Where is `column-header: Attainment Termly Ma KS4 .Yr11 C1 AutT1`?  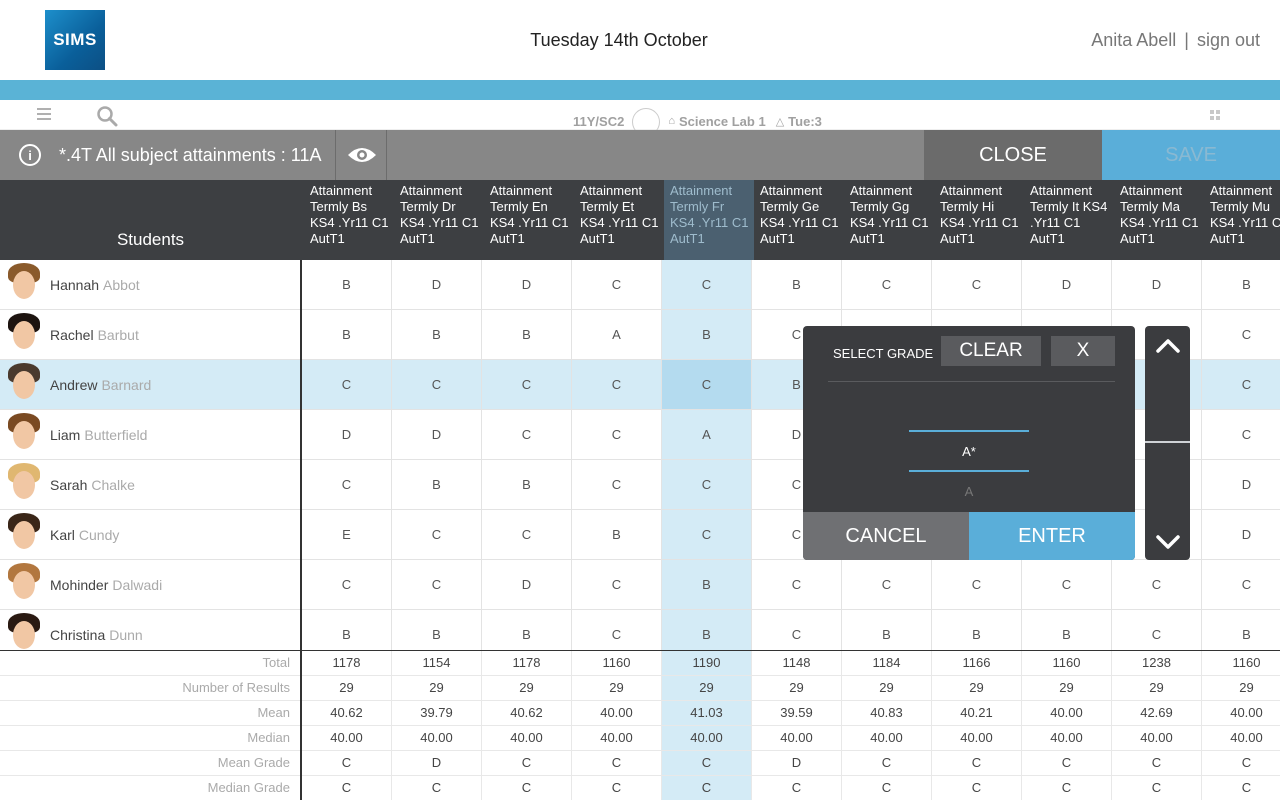
column-header: Attainment Termly Ma KS4 .Yr11 C1 AutT1 is located at coordinates (1159, 214).